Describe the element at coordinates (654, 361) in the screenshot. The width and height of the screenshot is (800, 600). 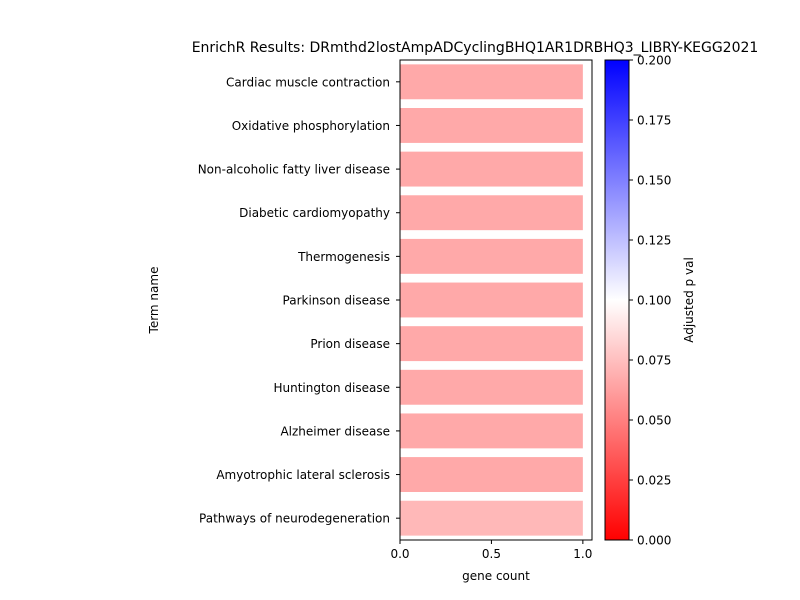
I see `colorbar-tick-label: 0.075` at that location.